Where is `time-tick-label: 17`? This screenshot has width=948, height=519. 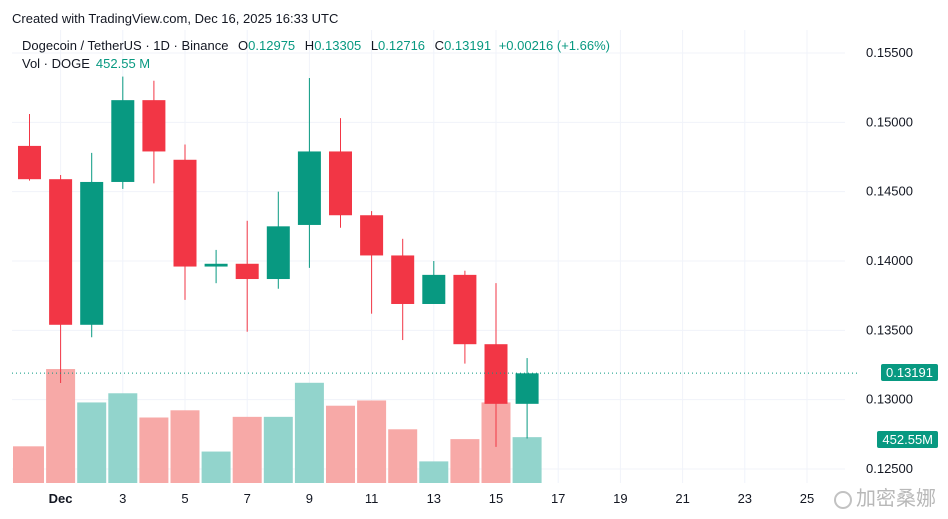
time-tick-label: 17 is located at coordinates (558, 498).